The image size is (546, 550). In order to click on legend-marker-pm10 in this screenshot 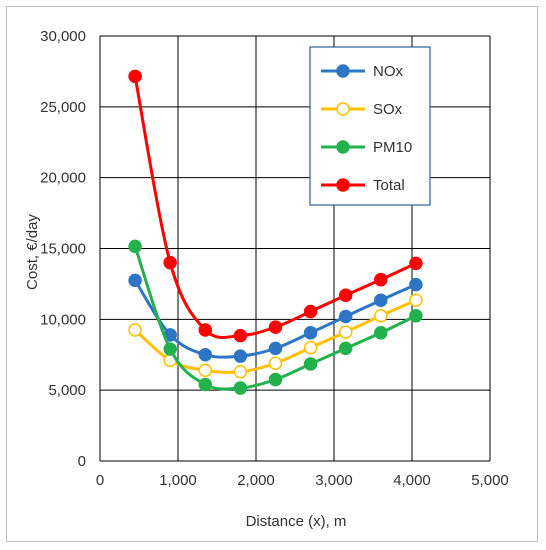, I will do `click(343, 147)`.